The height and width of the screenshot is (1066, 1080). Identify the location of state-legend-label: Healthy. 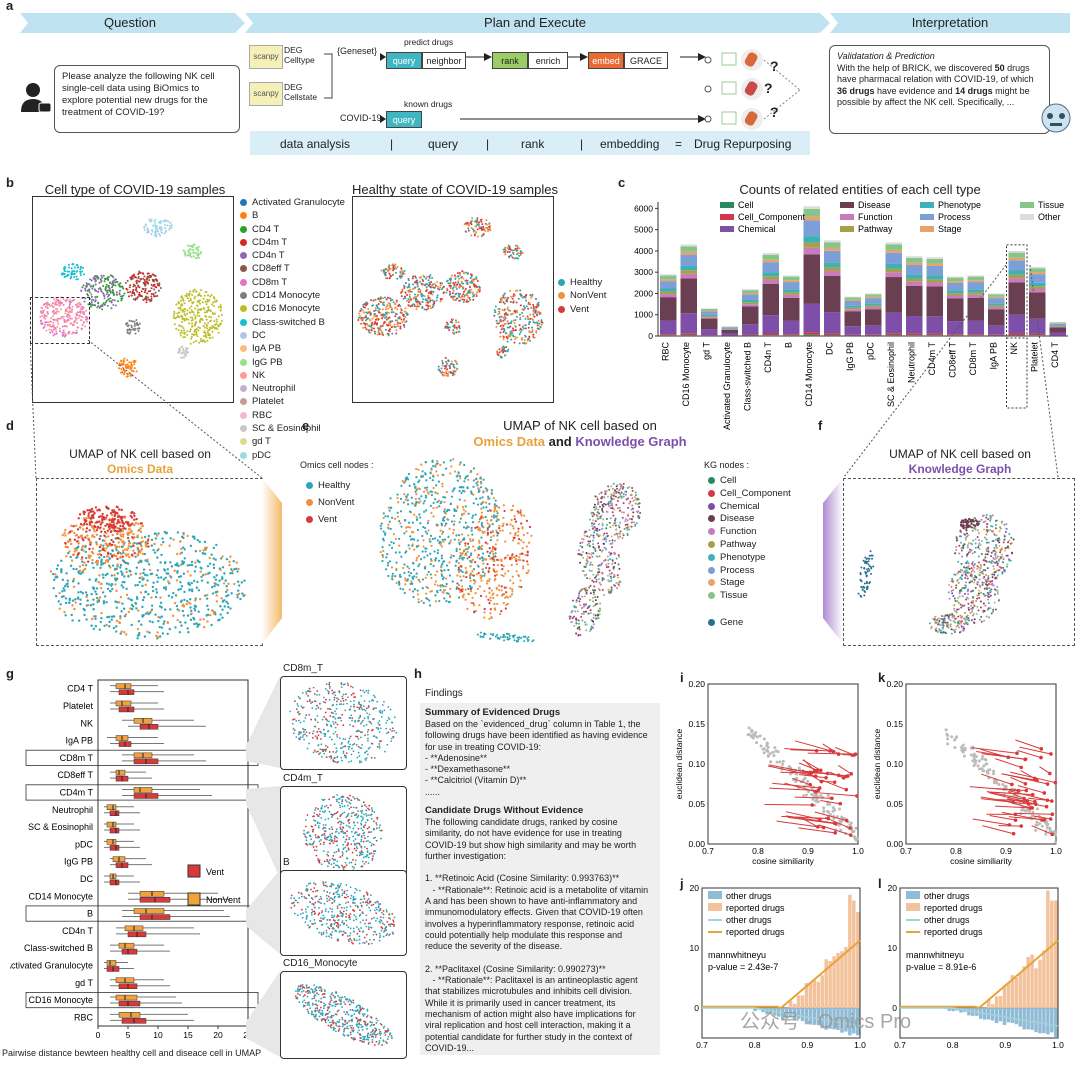
(586, 282).